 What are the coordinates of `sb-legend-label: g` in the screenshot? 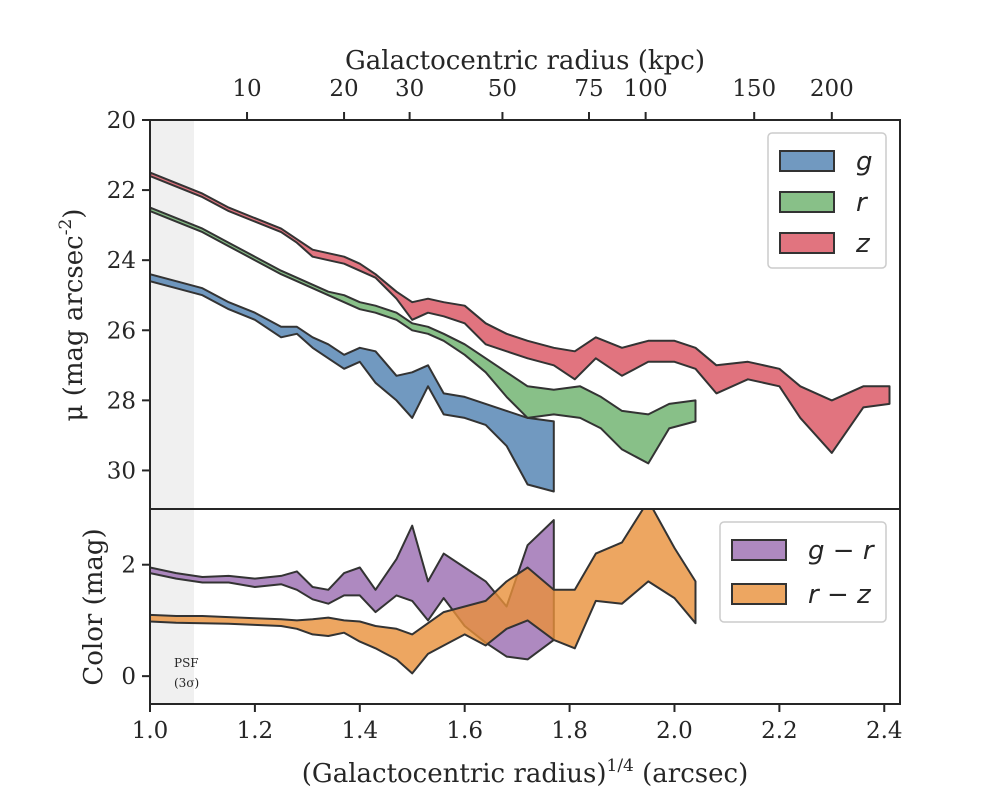 It's located at (864, 162).